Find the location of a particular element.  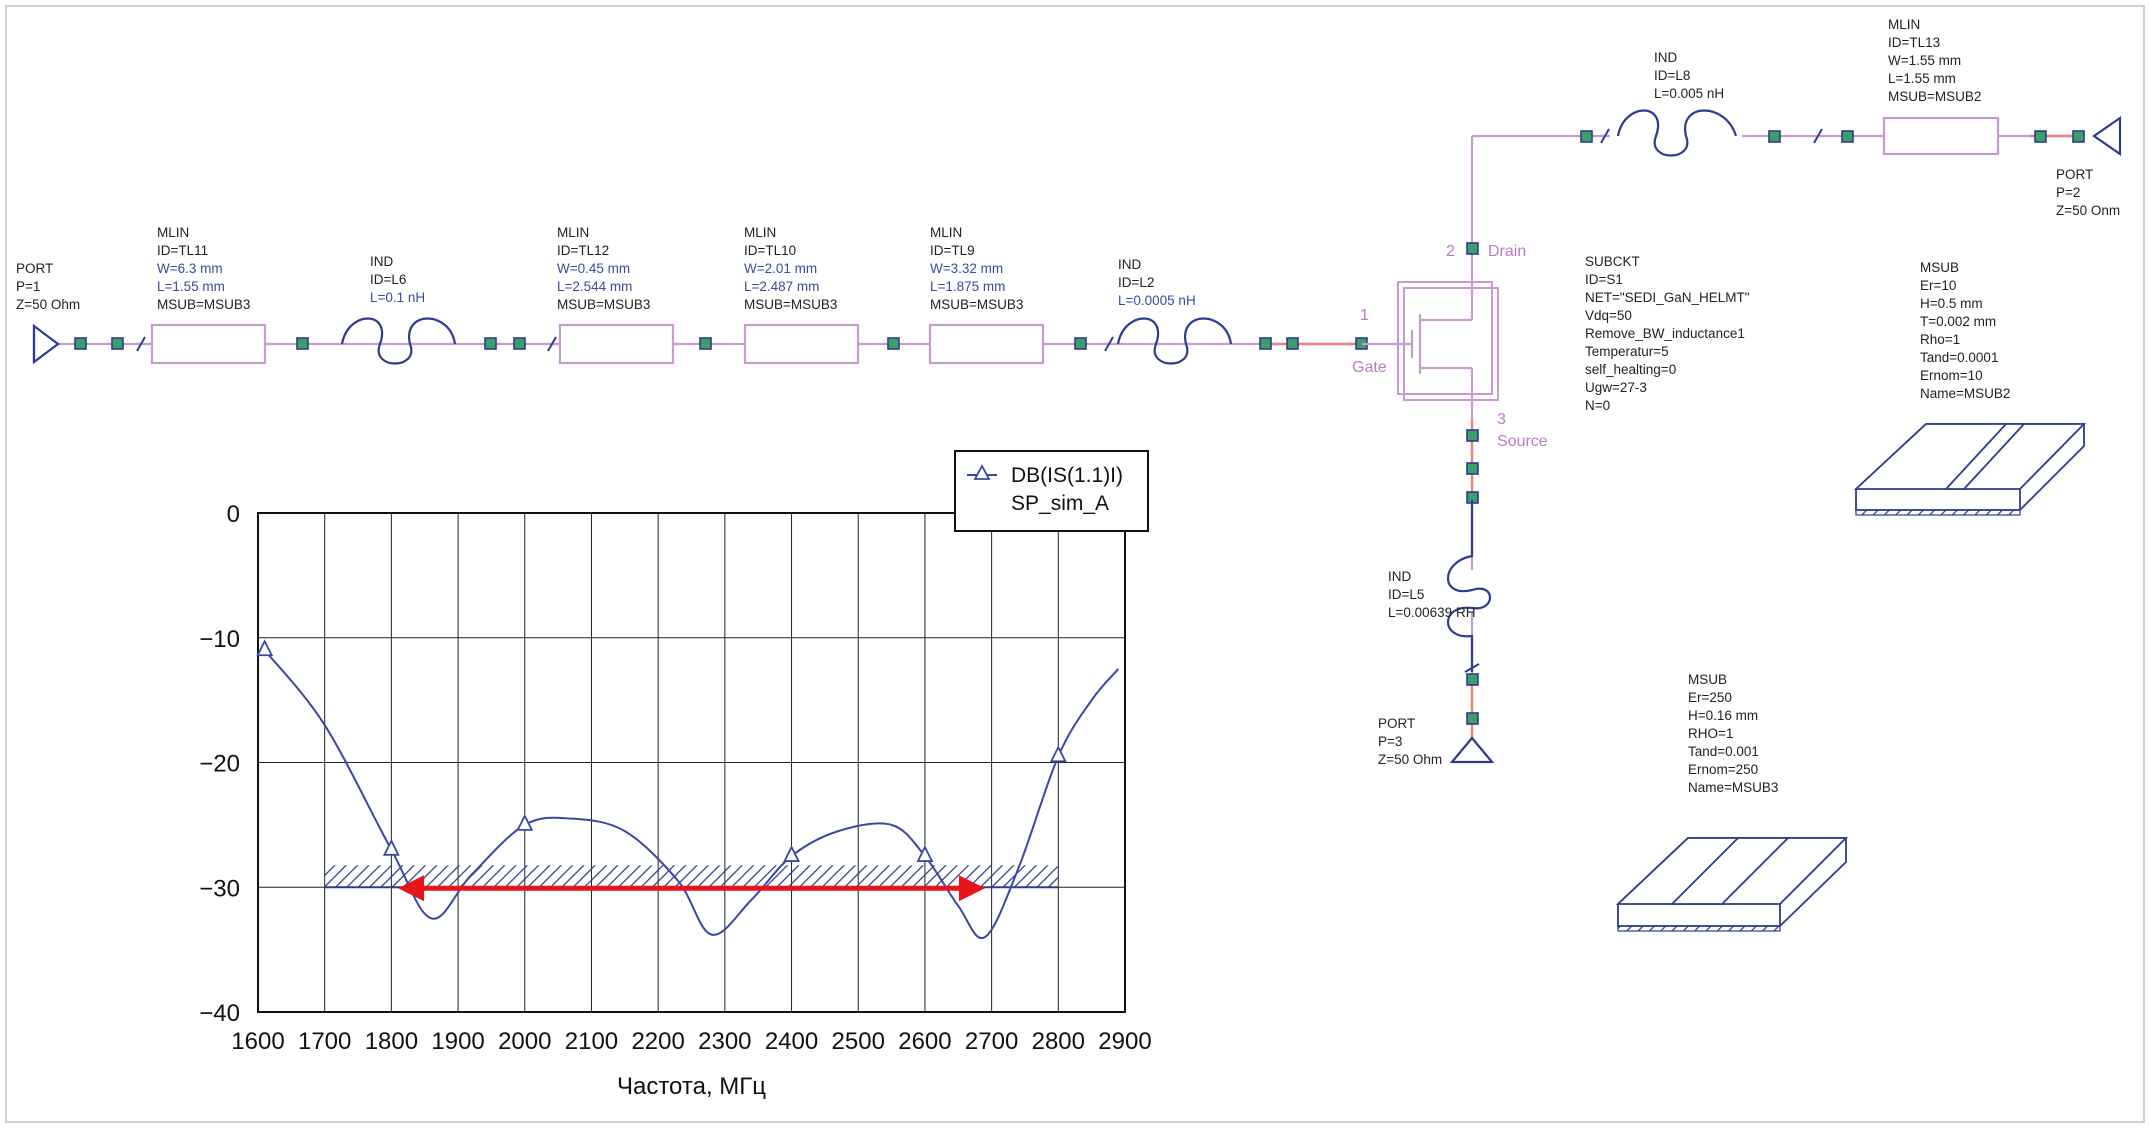

transistor-symbol is located at coordinates (1430, 345).